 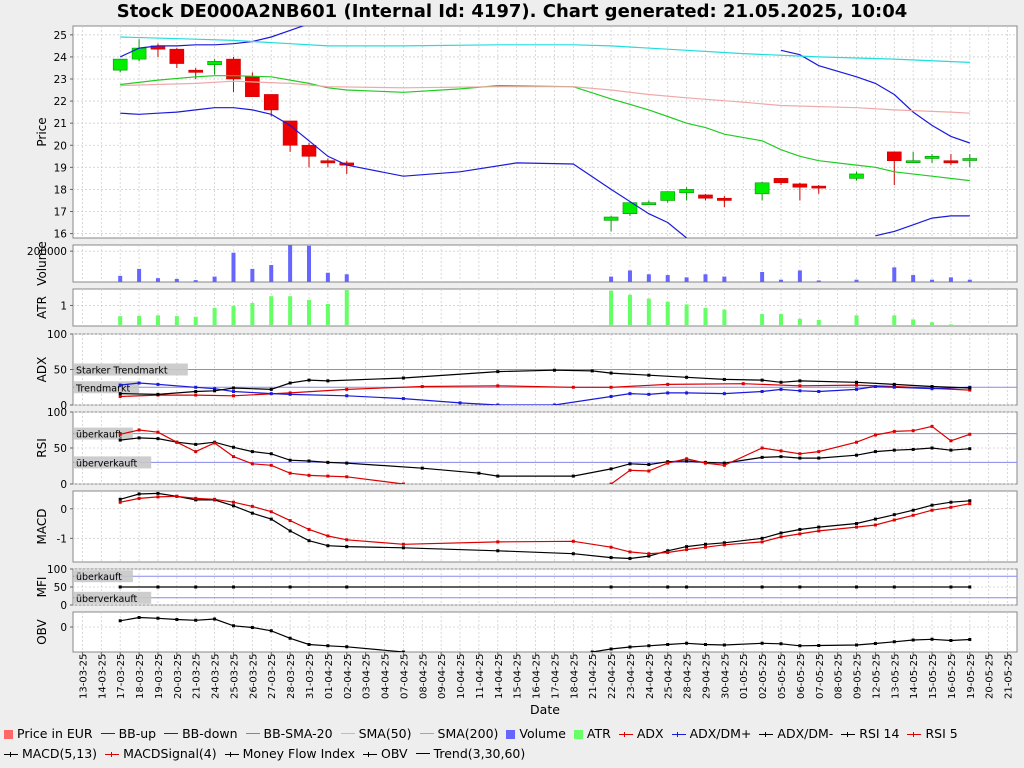 What do you see at coordinates (574, 676) in the screenshot?
I see `x-tick-label: 18-04-25` at bounding box center [574, 676].